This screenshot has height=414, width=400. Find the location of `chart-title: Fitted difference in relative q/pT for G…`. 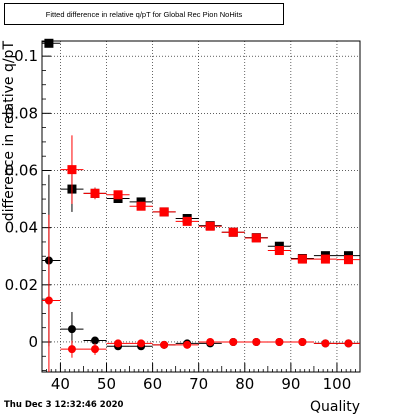

chart-title: Fitted difference in relative q/pT for G… is located at coordinates (144, 14).